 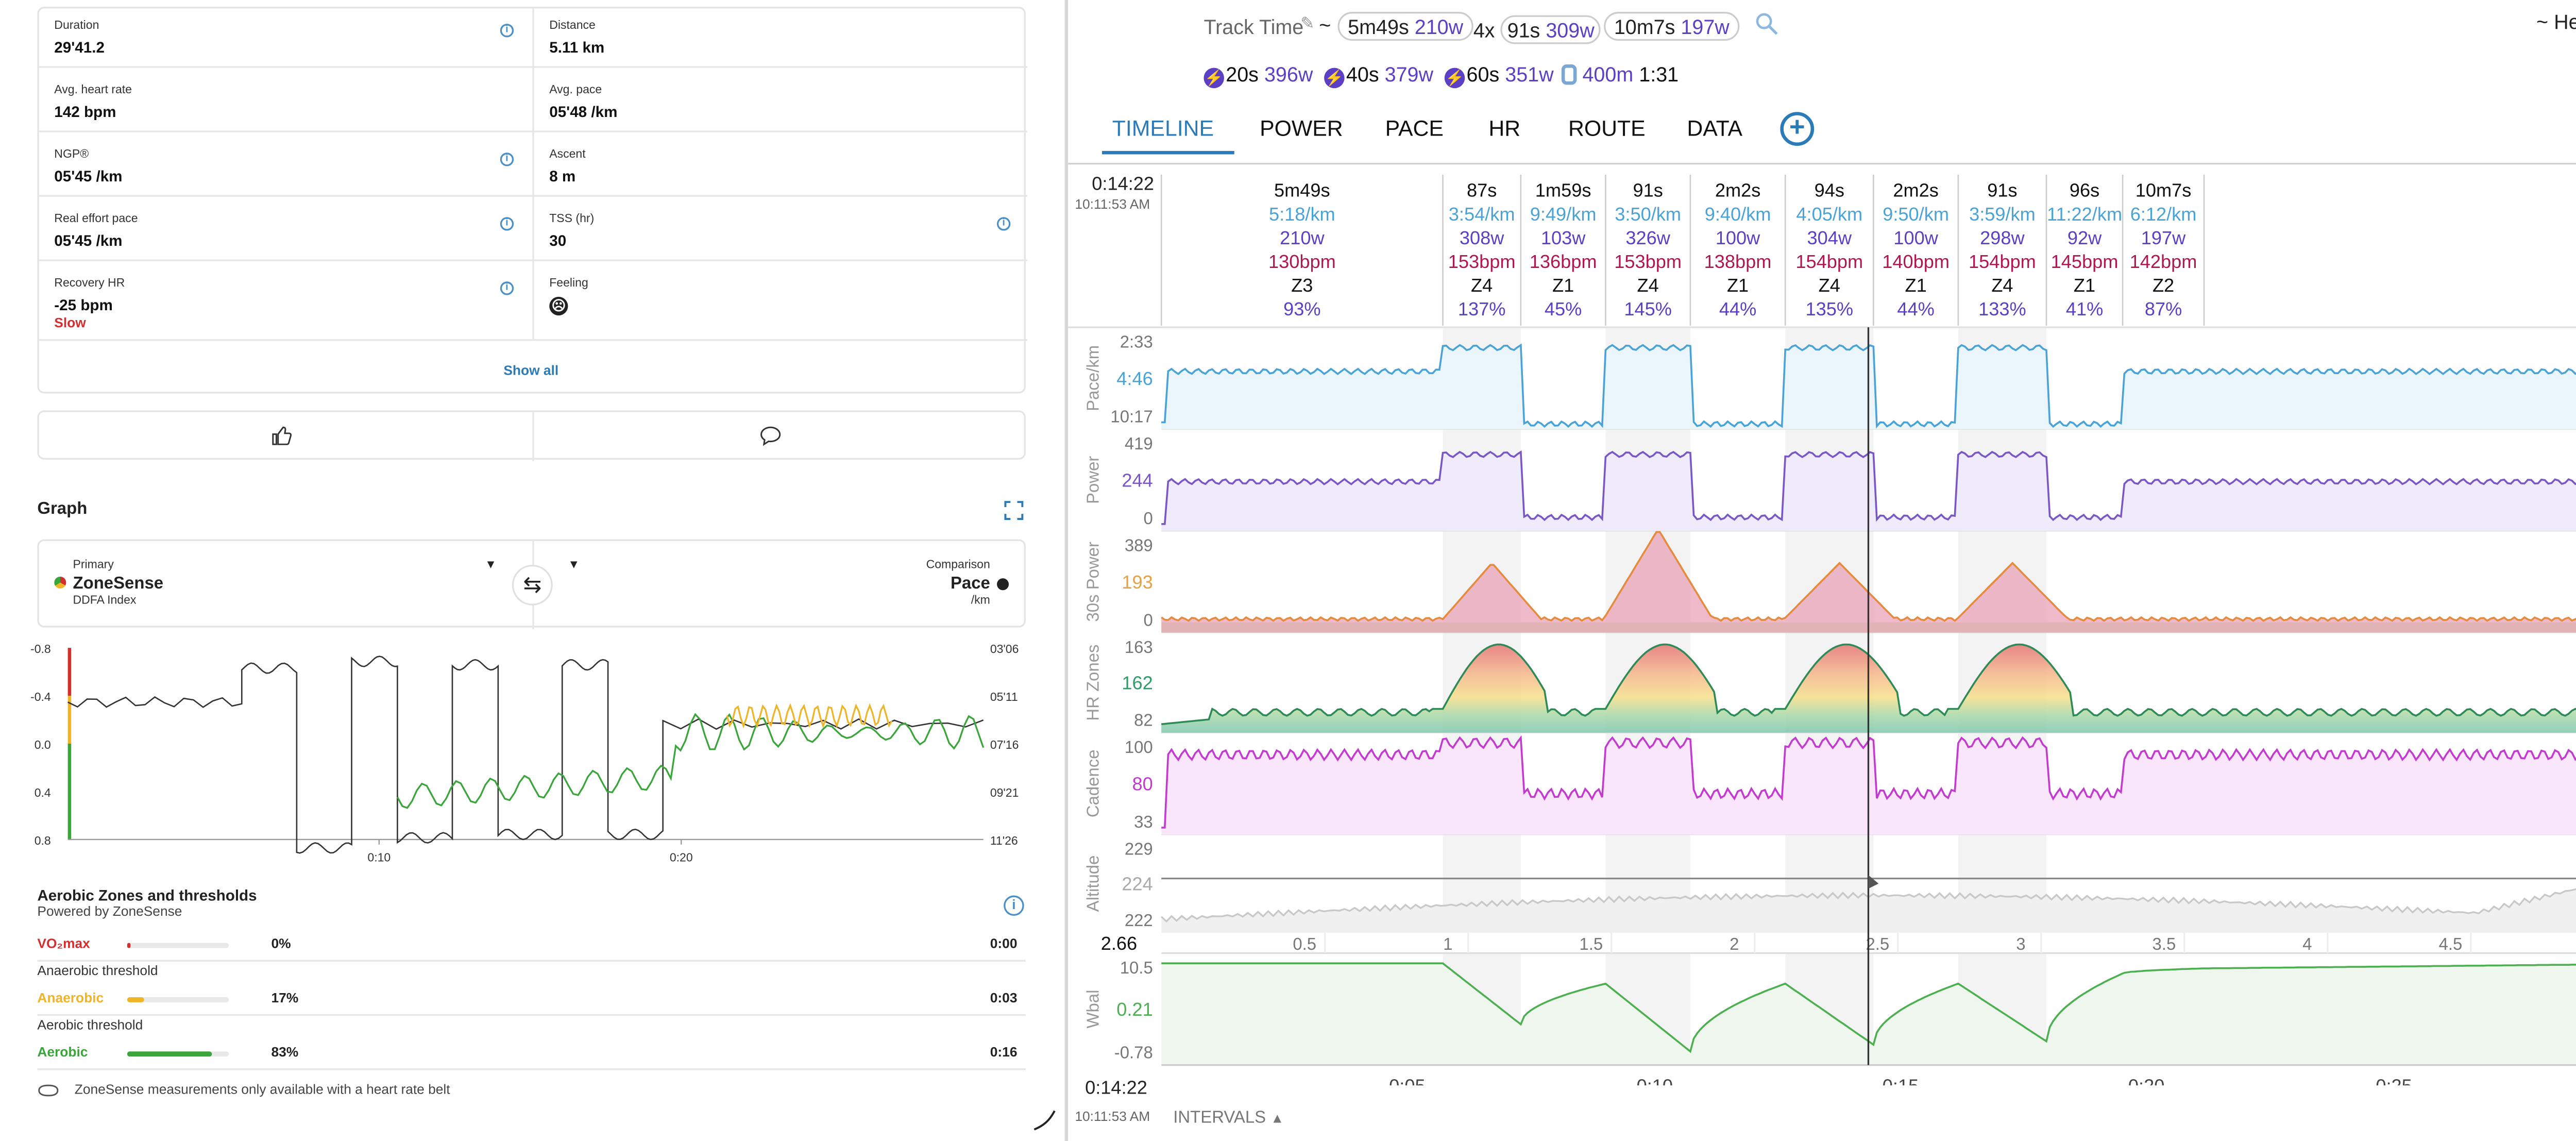 I want to click on interval-dur: 94s, so click(x=1830, y=190).